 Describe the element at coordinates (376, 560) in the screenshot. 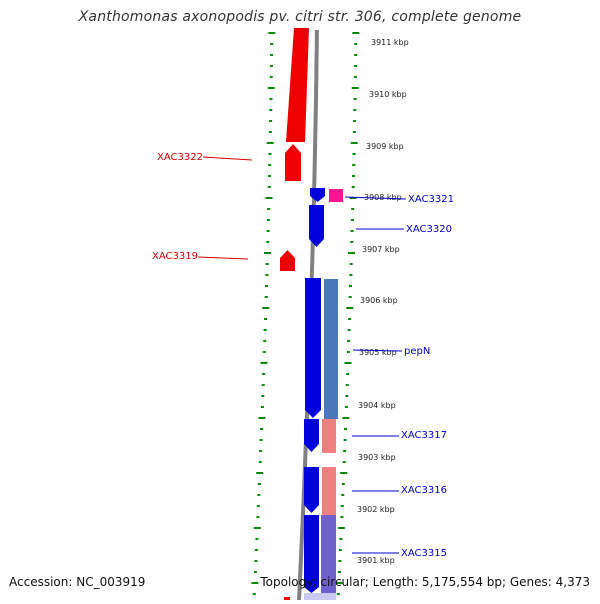

I see `ruler-label: 3901 kbp` at that location.